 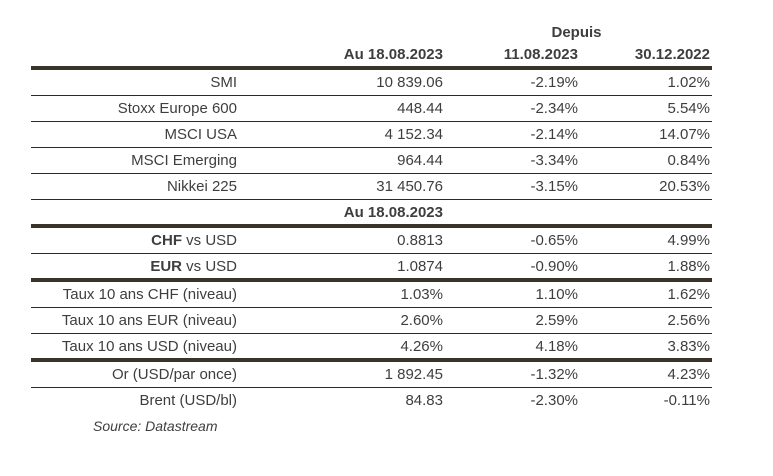 What do you see at coordinates (166, 266) in the screenshot?
I see `currency-code: EUR` at bounding box center [166, 266].